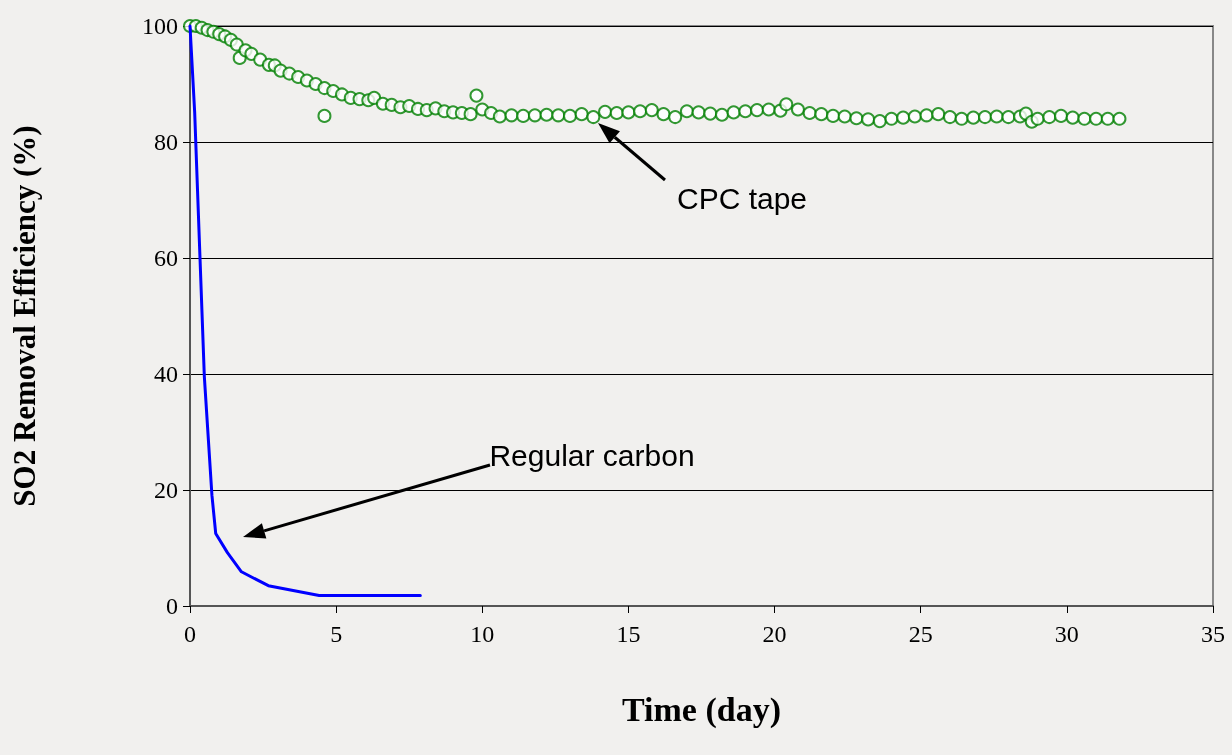  I want to click on x-tick-label: 0, so click(190, 634).